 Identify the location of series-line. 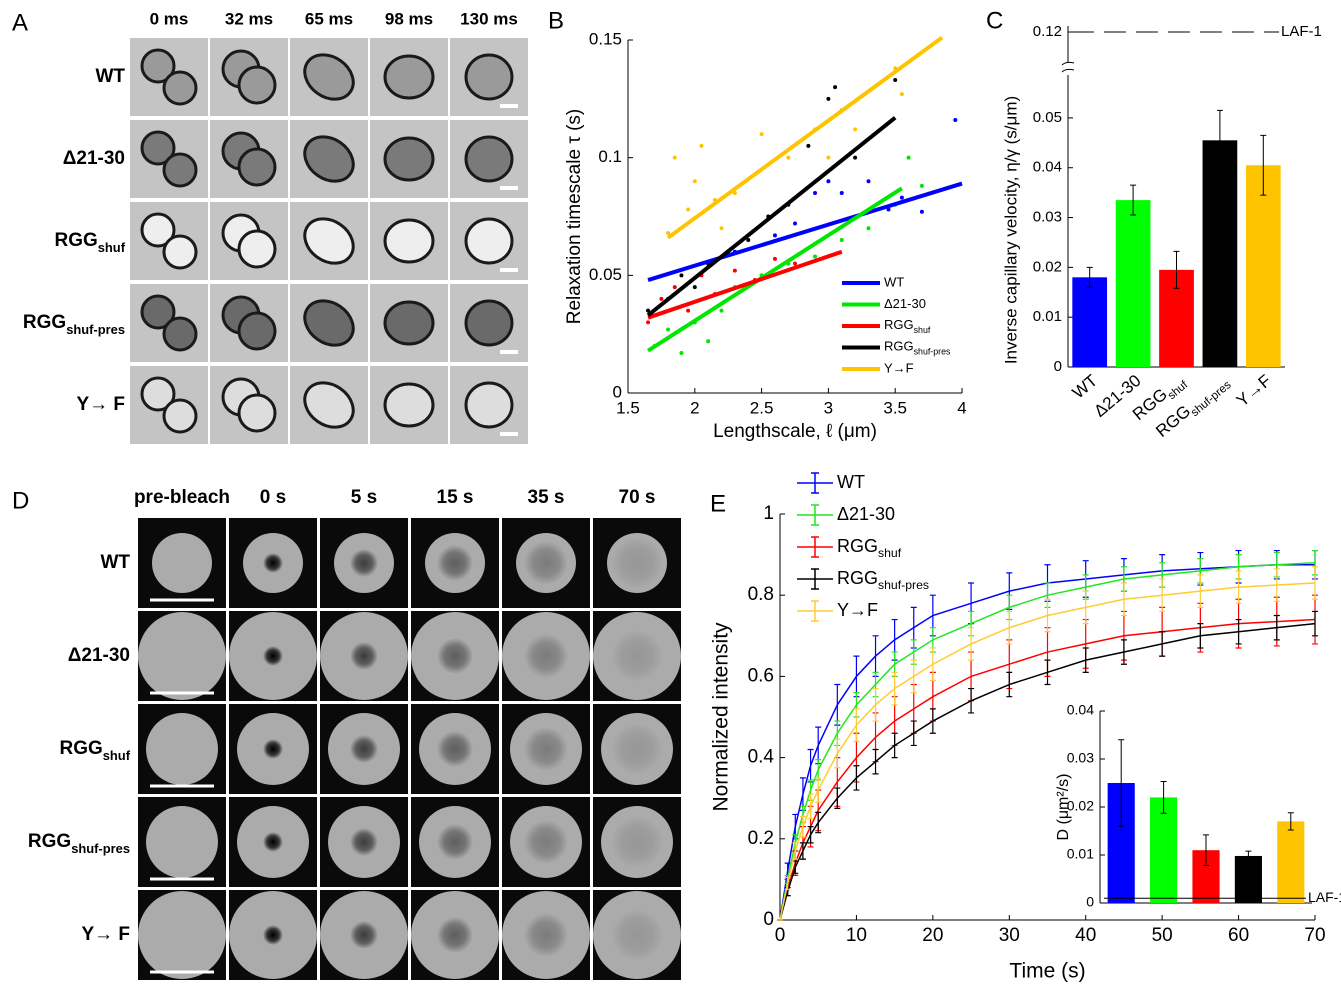
(1047, 741).